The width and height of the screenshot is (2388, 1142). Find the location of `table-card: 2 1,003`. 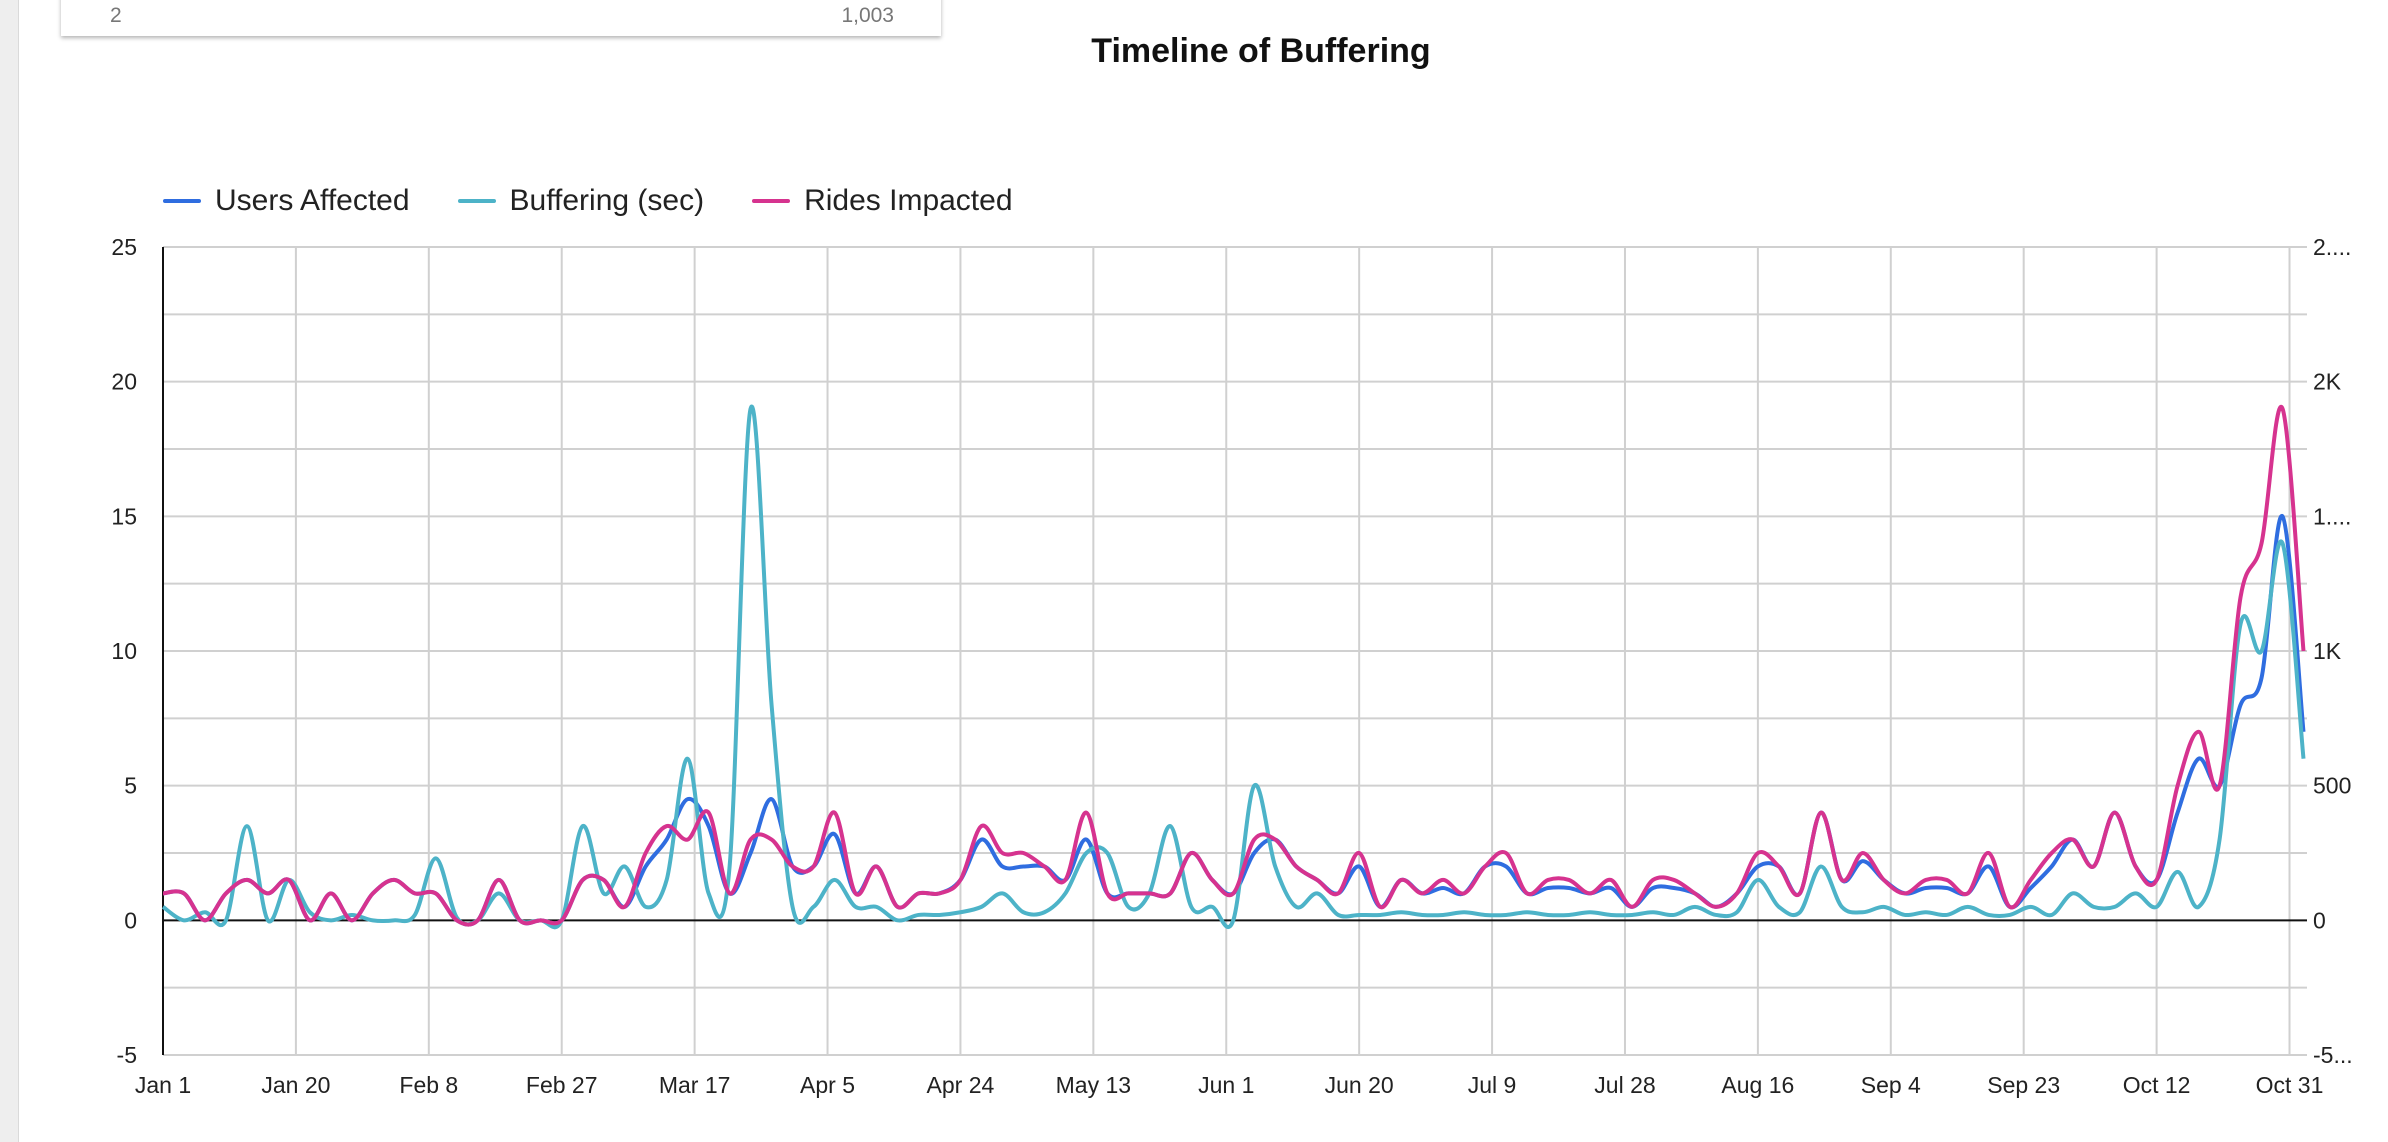

table-card: 2 1,003 is located at coordinates (501, 18).